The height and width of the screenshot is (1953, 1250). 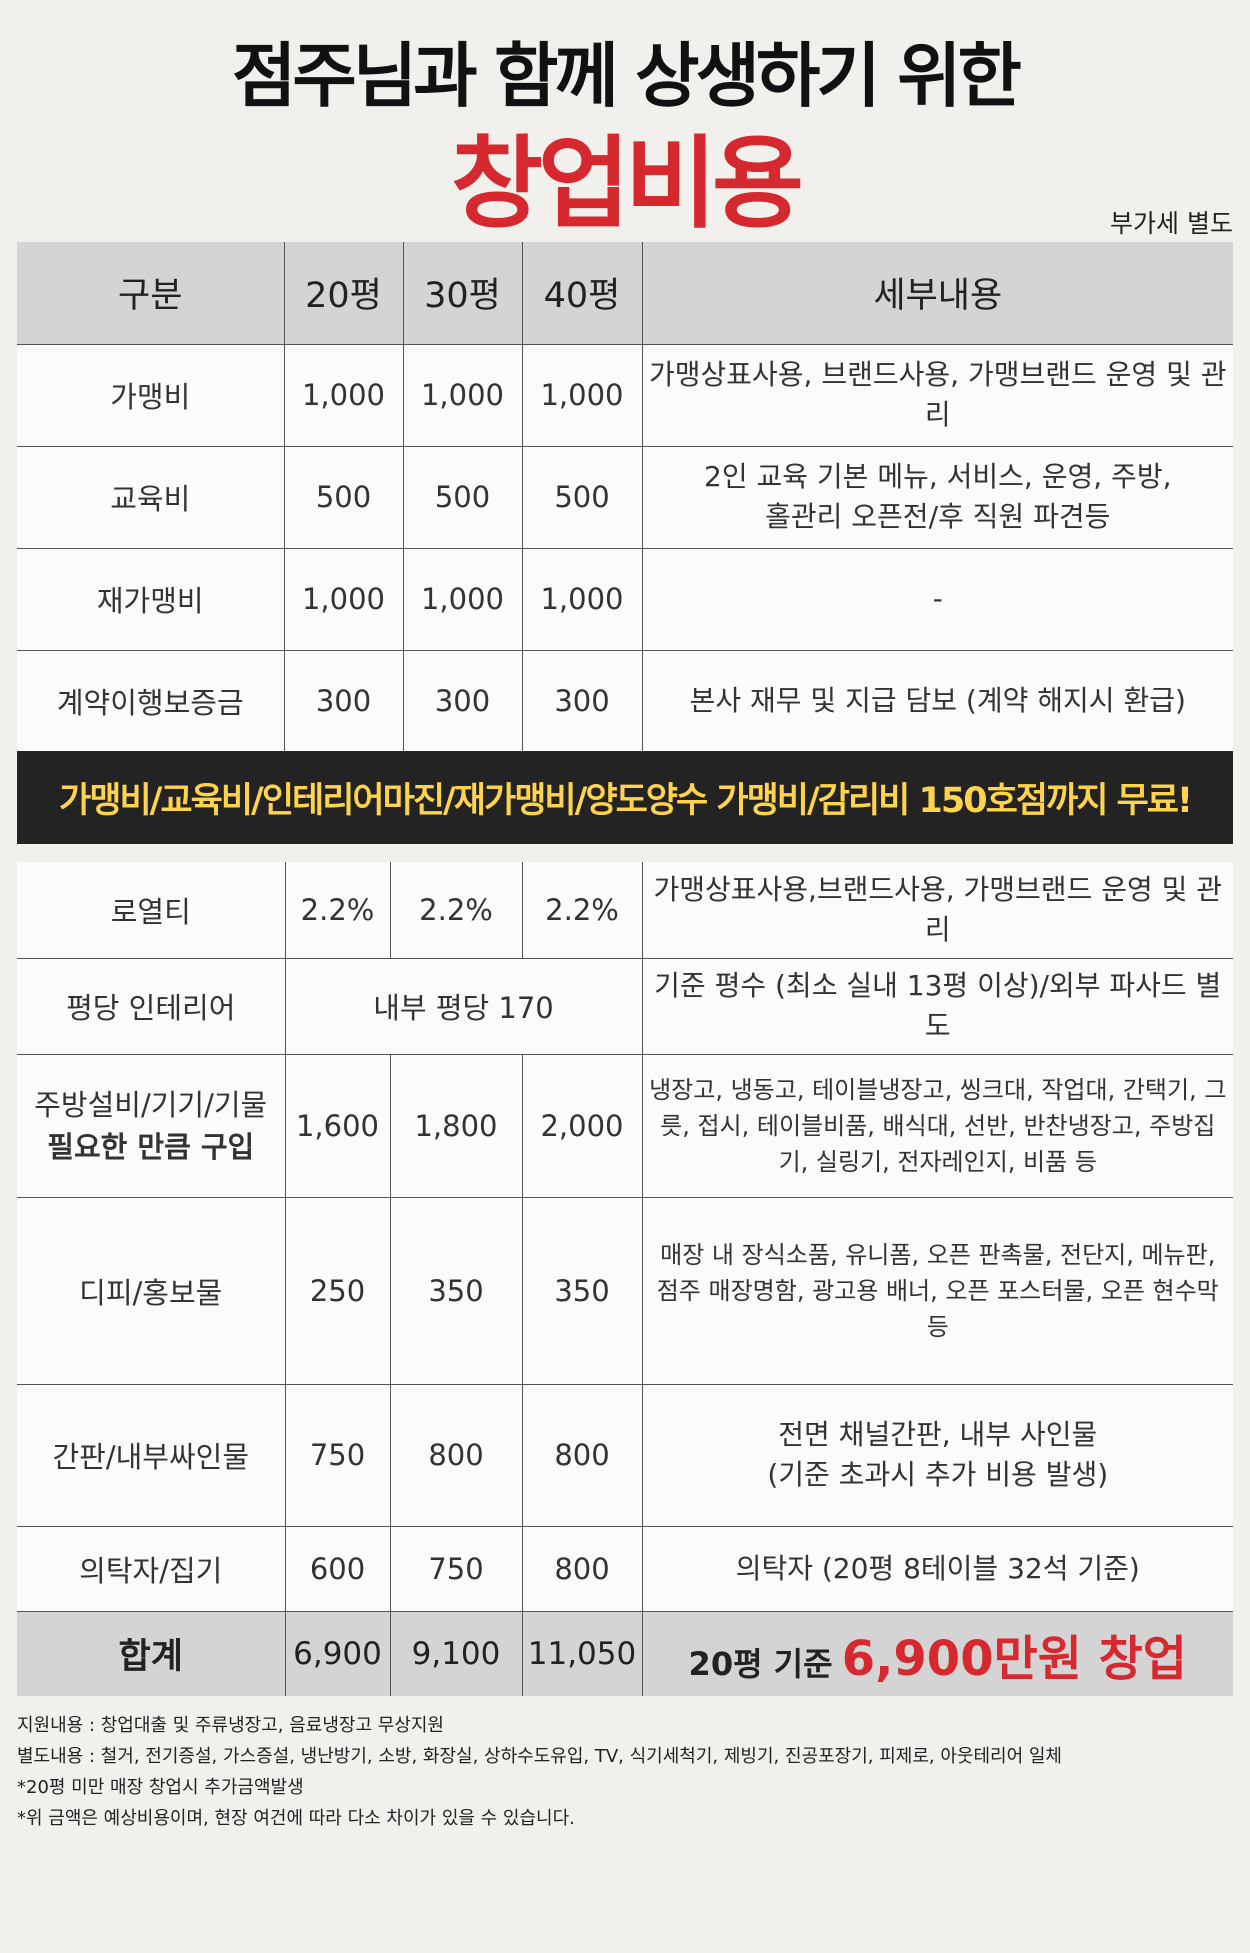 What do you see at coordinates (938, 516) in the screenshot?
I see `row-detail-line: 홀관리 오픈전/후 직원 파견등` at bounding box center [938, 516].